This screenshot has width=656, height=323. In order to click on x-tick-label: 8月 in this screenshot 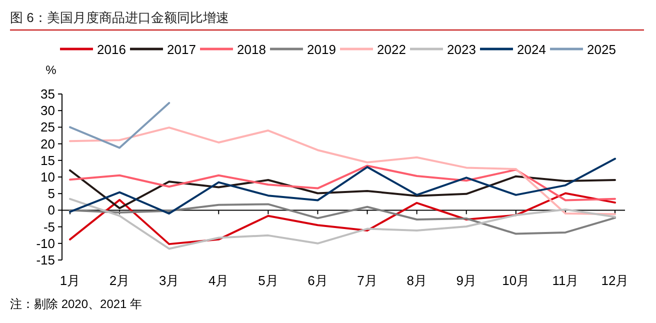, I will do `click(416, 280)`.